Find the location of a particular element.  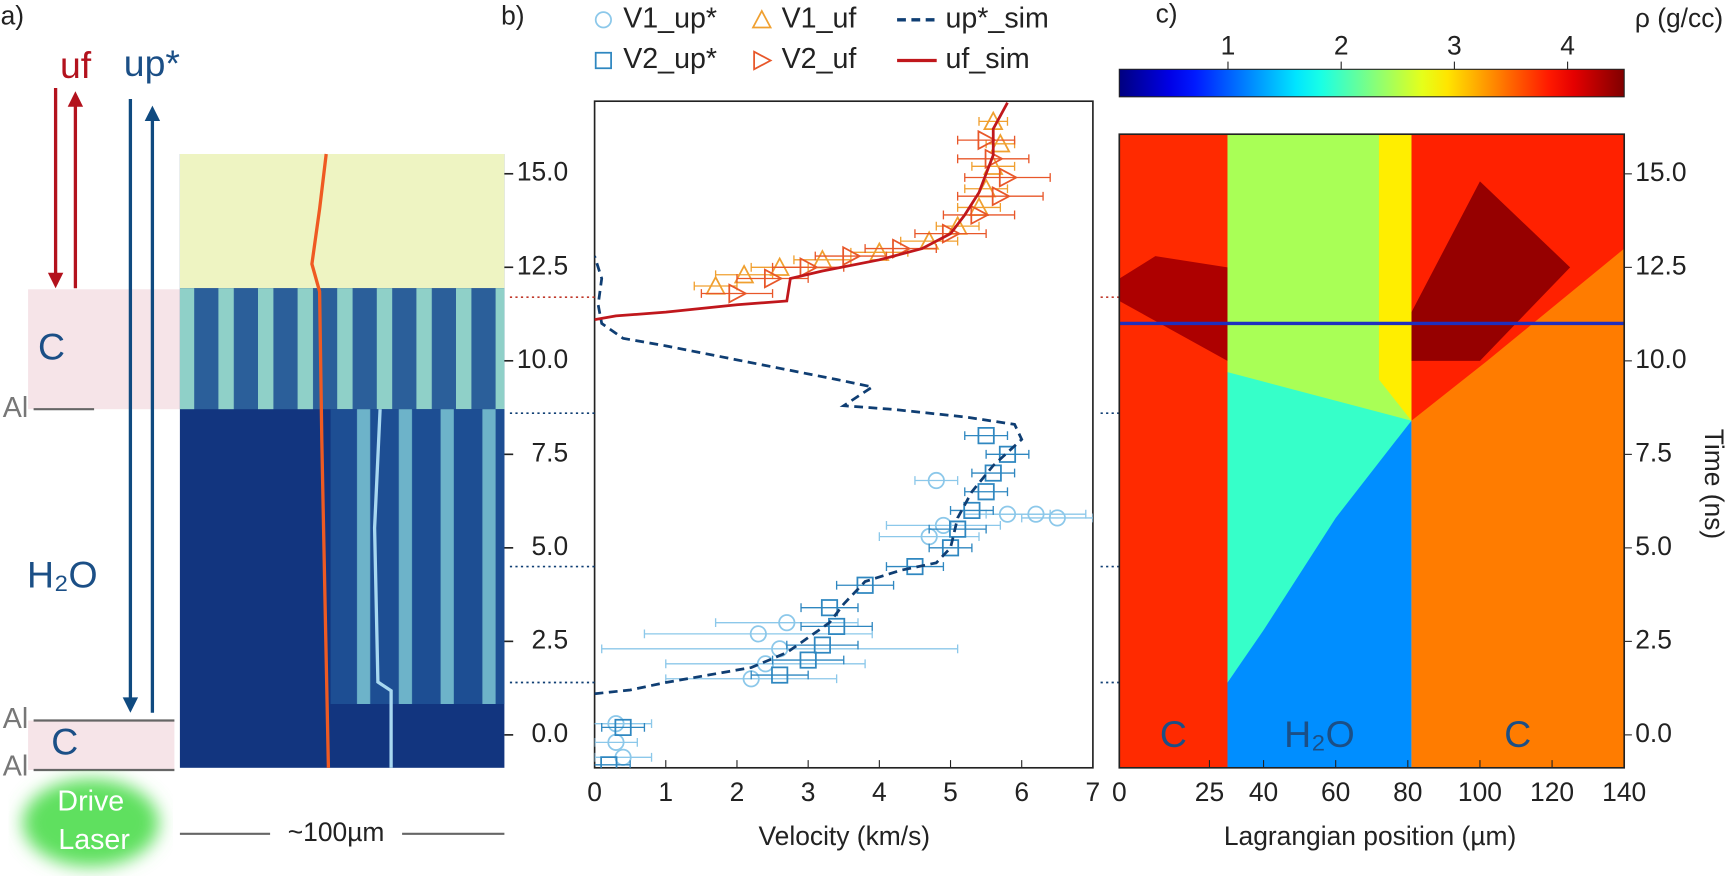

arrows is located at coordinates (104, 400).